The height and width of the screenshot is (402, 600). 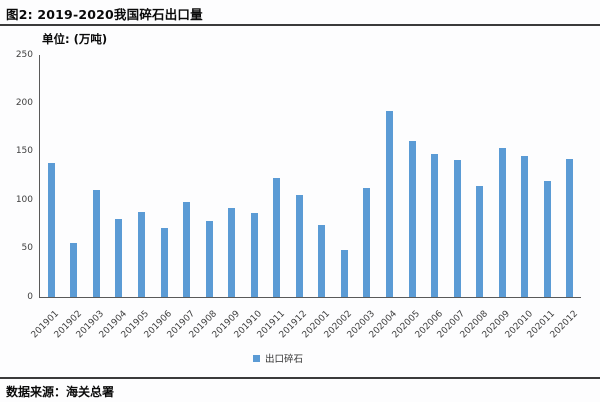 I want to click on y-tick-250: 250, so click(x=24, y=54).